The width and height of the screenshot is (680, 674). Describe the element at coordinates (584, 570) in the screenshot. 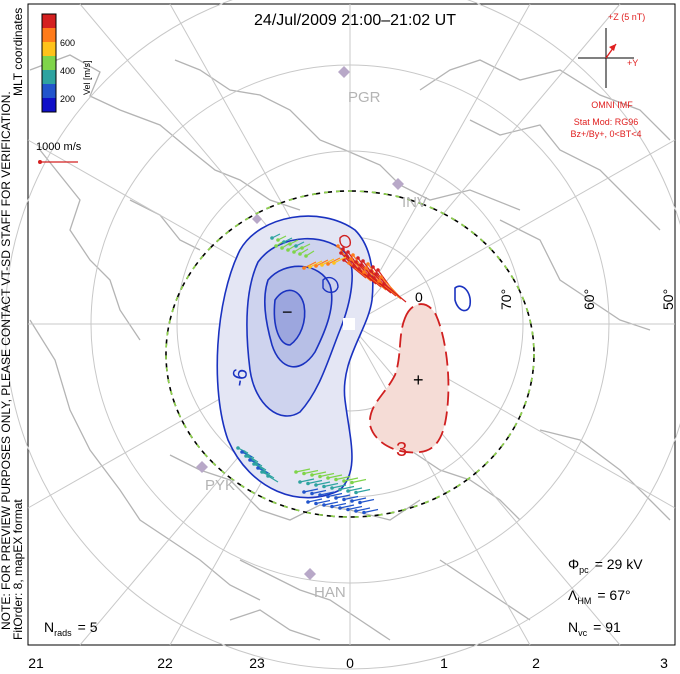

I see `stat-phi-subscript: pc` at that location.